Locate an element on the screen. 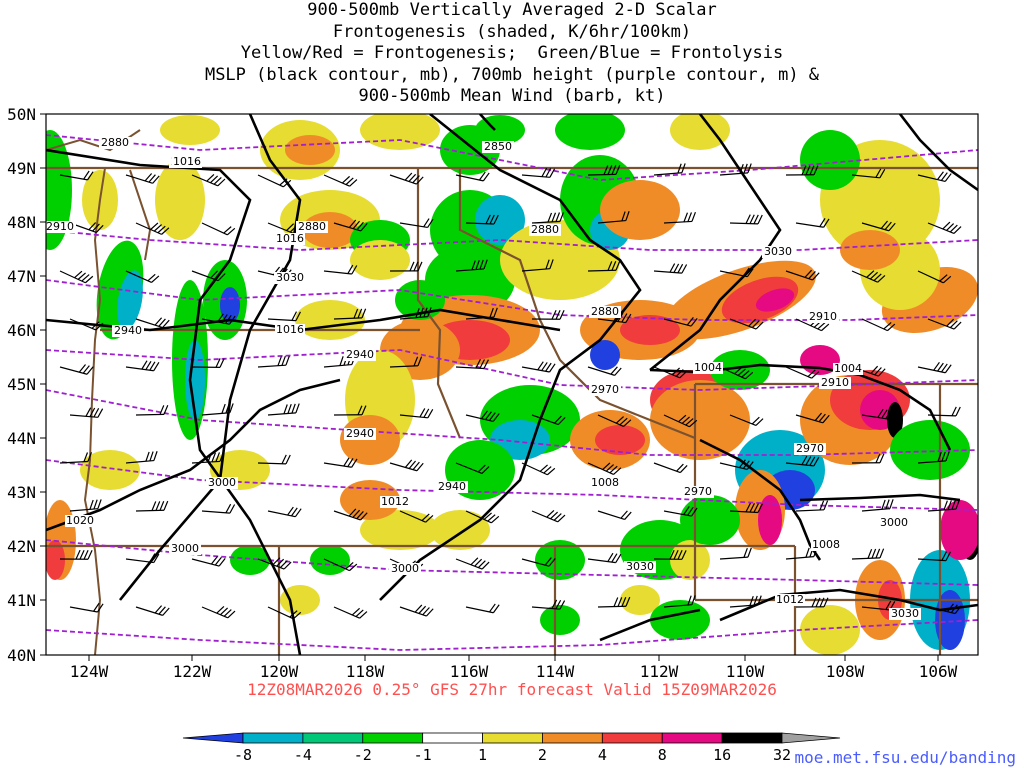 This screenshot has width=1024, height=768. lat-label: 48N is located at coordinates (21, 222).